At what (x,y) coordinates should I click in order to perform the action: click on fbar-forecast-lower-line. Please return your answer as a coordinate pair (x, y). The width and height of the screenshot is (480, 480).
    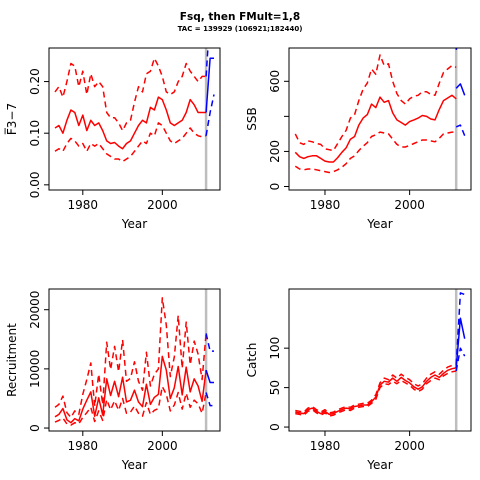
    Looking at the image, I should click on (210, 115).